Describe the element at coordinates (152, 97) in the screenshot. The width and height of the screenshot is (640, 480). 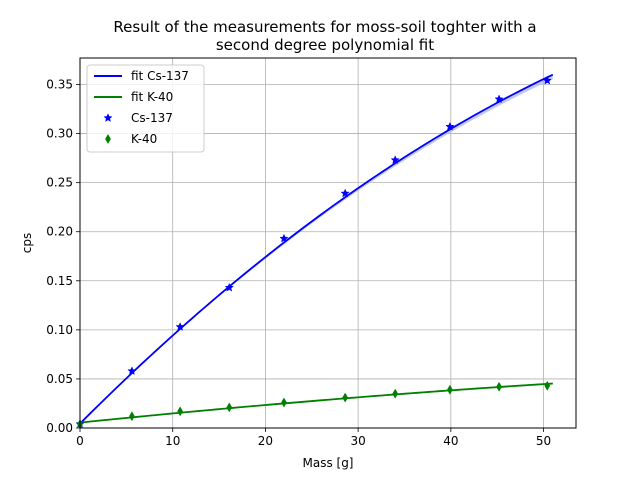
I see `legend-label-fit-k40: fit K-40` at that location.